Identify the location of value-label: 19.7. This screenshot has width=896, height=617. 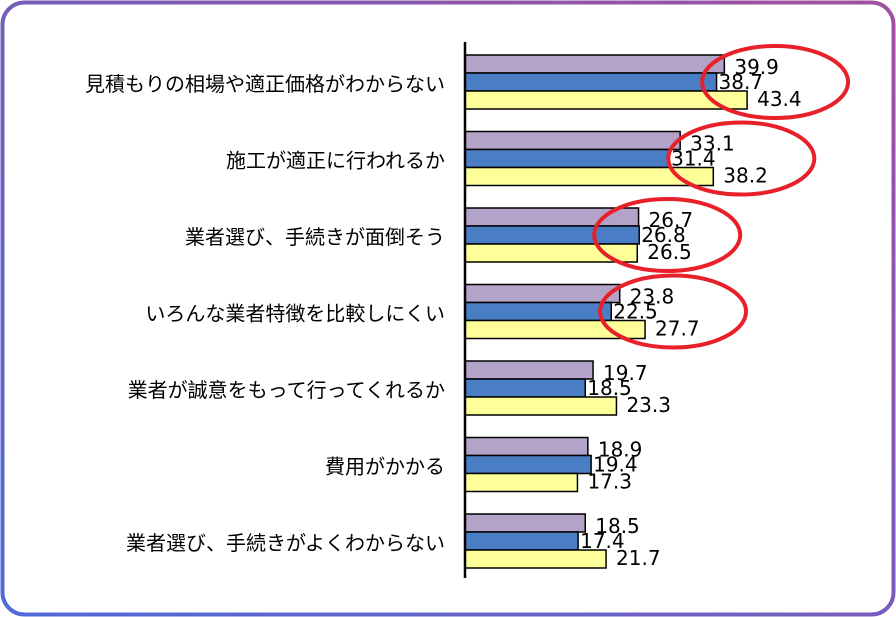
(625, 373).